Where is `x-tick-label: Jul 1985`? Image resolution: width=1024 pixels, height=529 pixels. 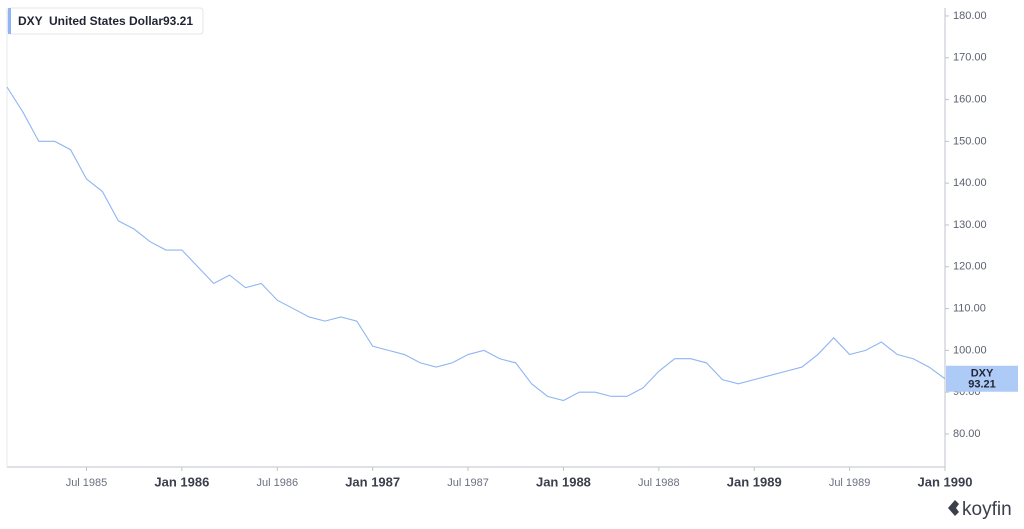 x-tick-label: Jul 1985 is located at coordinates (87, 483).